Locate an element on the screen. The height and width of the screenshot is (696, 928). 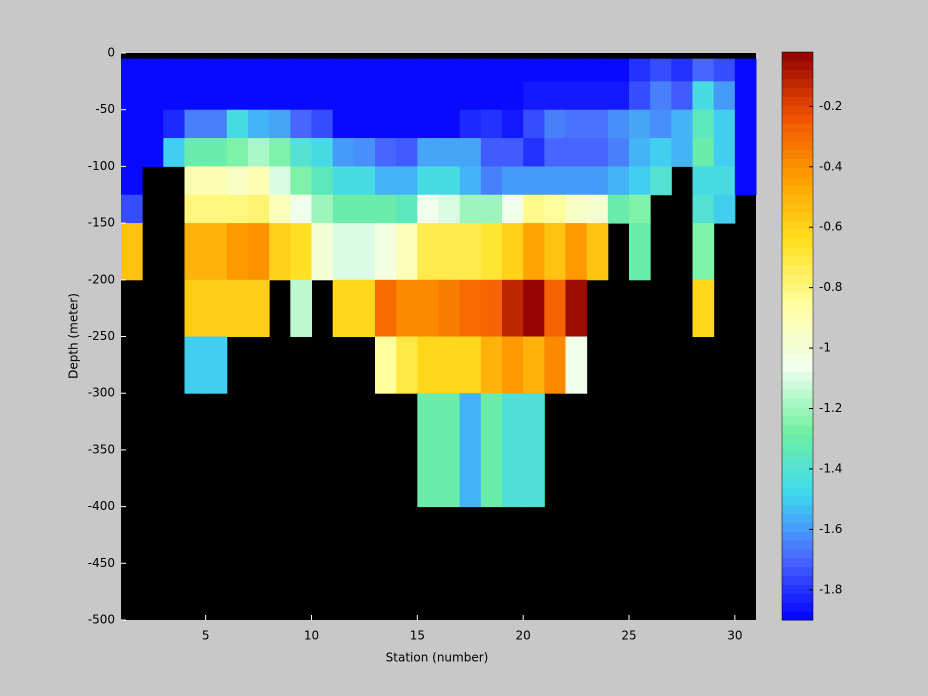
y-tick-label: -100 is located at coordinates (101, 166).